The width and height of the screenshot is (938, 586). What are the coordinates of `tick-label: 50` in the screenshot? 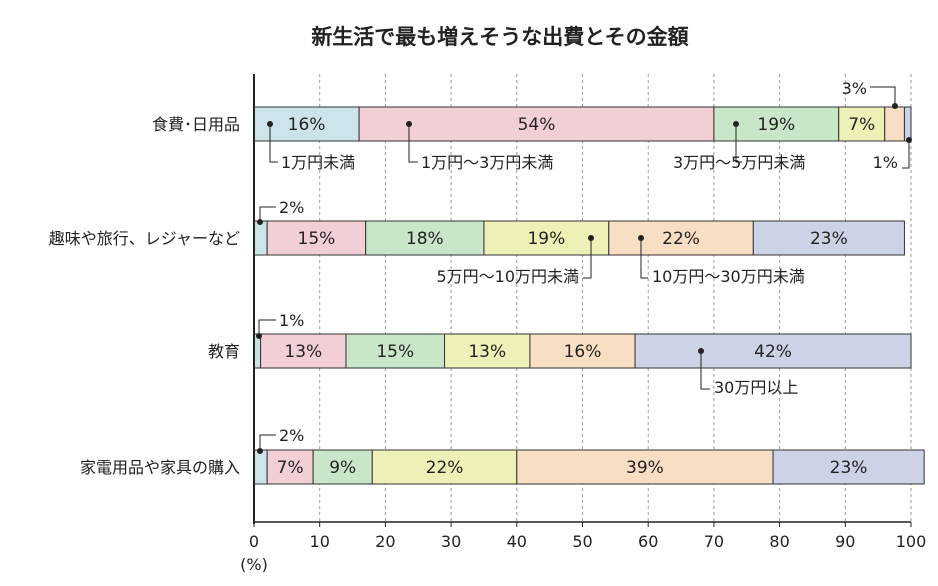 It's located at (582, 541).